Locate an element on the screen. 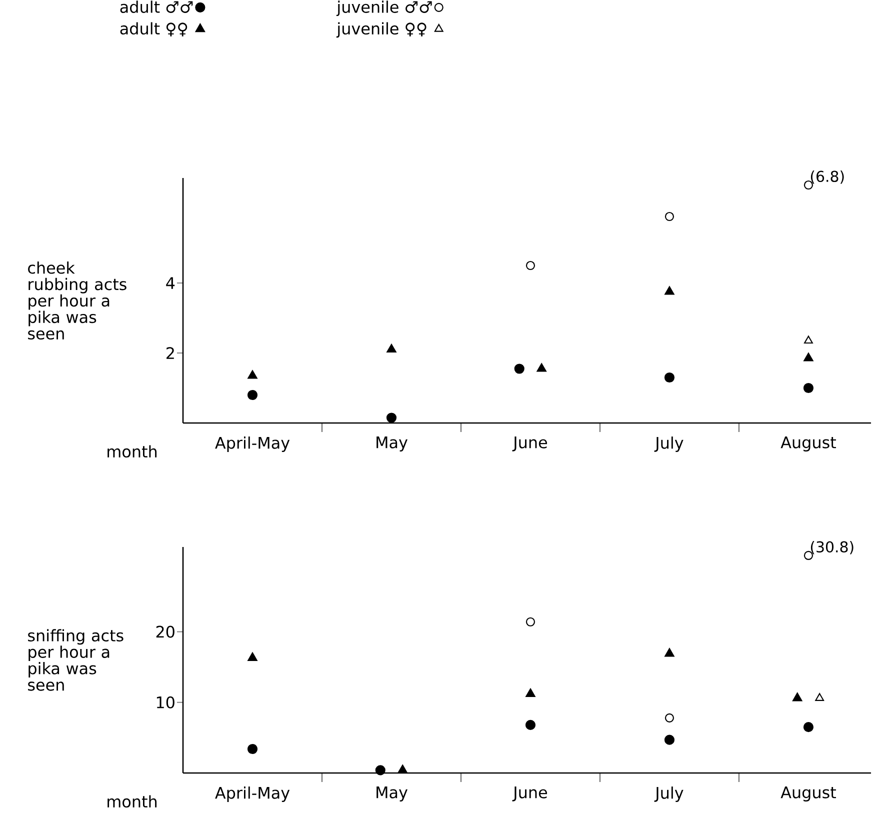 This screenshot has height=825, width=875. annotation: (30.8) is located at coordinates (832, 547).